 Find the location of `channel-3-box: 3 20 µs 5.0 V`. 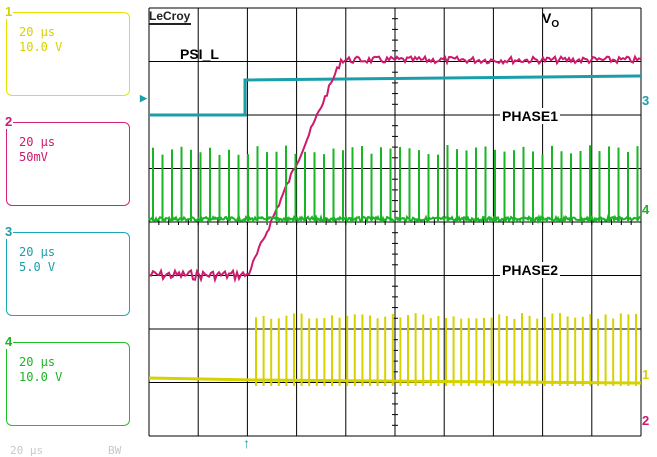

channel-3-box: 3 20 µs 5.0 V is located at coordinates (67, 270).